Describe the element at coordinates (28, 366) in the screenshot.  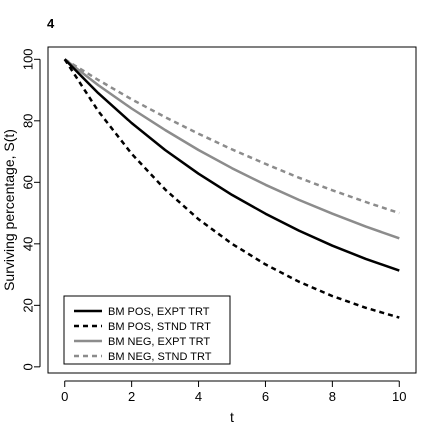
I see `y-tick-label: 0` at that location.